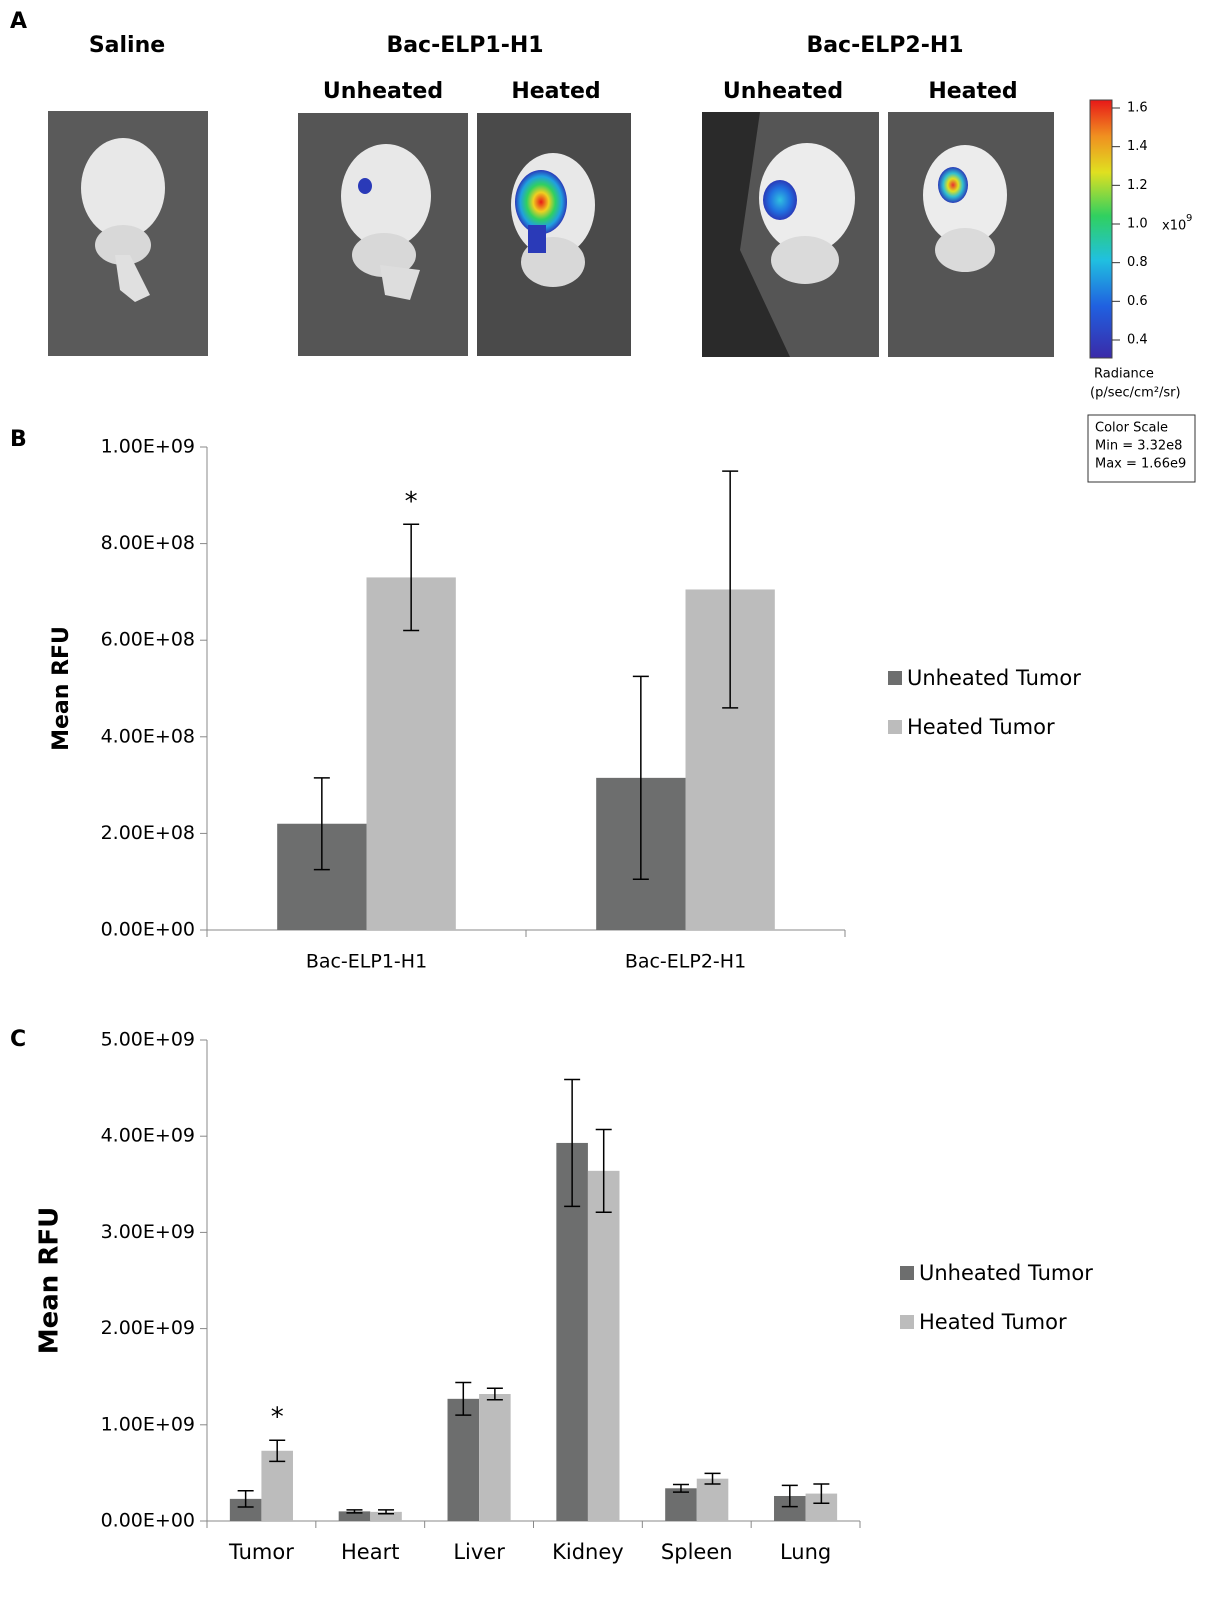 Image resolution: width=1228 pixels, height=1602 pixels. Describe the element at coordinates (148, 1328) in the screenshot. I see `y-tick-label: 2.00E+09` at that location.